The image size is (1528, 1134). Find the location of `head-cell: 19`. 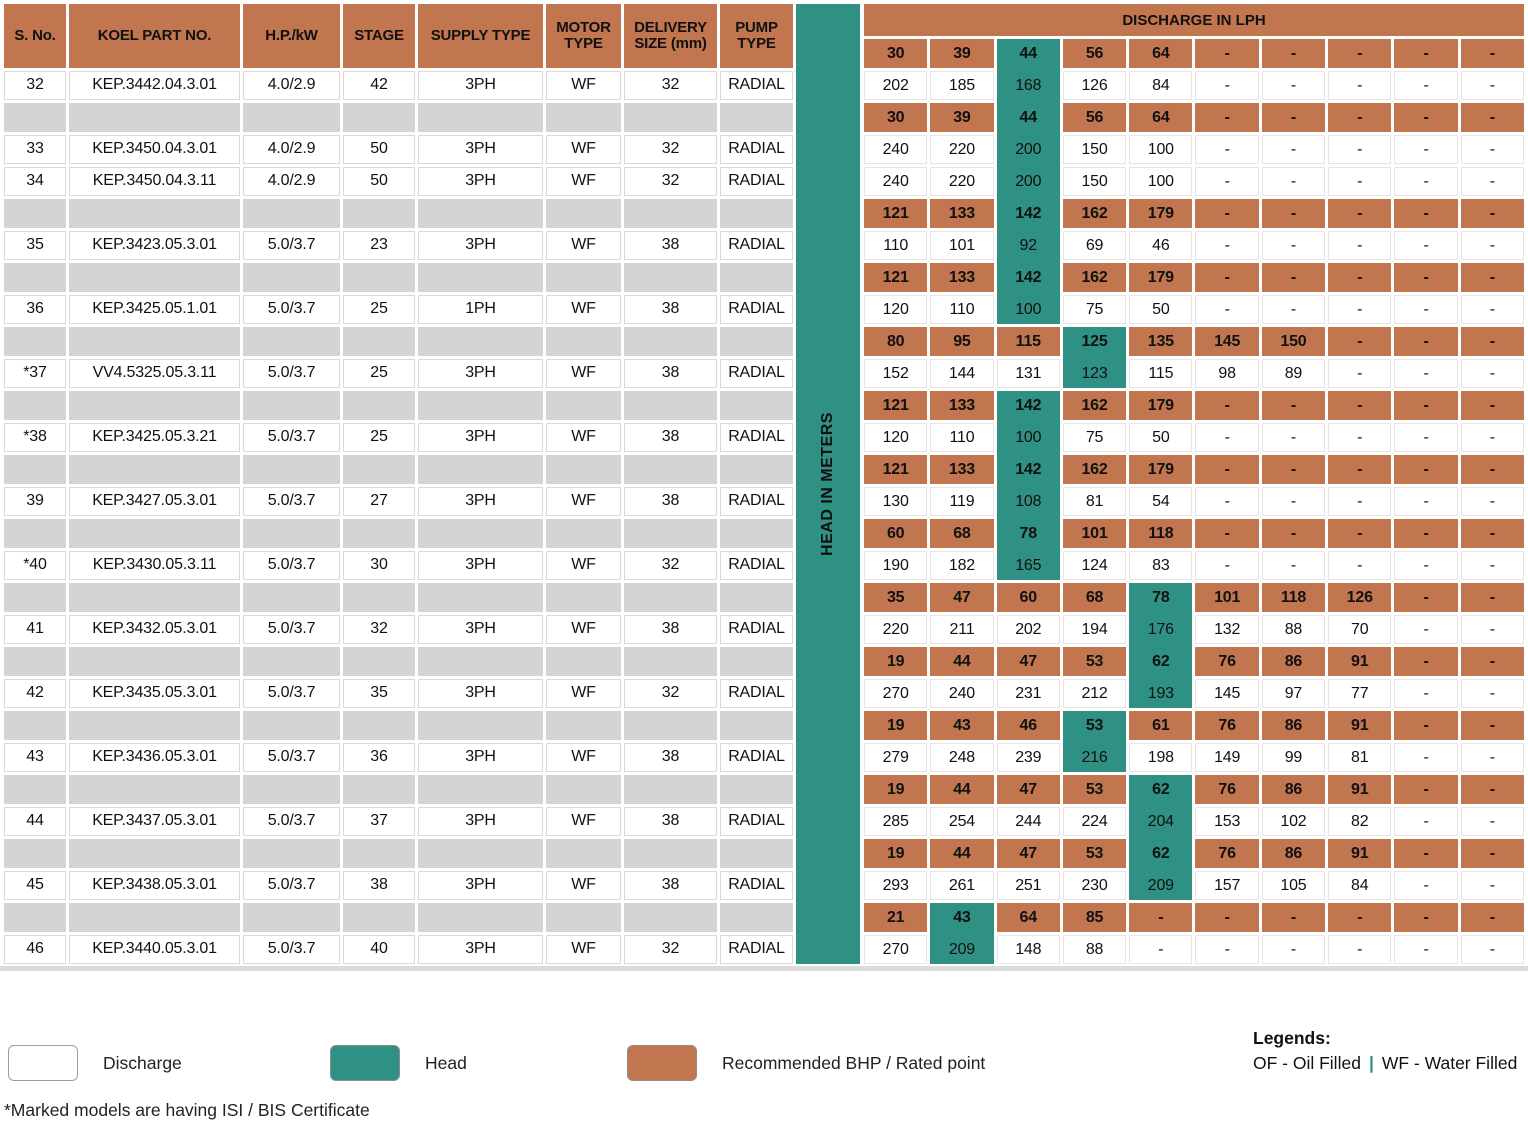

head-cell: 19 is located at coordinates (896, 853).